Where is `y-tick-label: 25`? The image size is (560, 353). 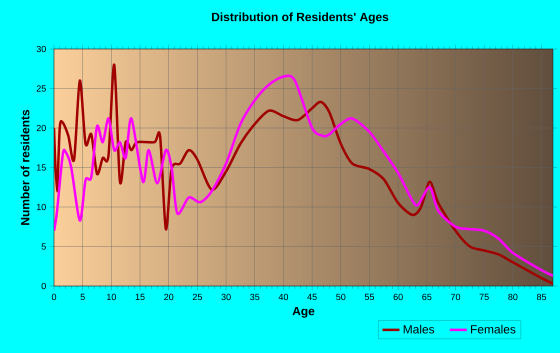
y-tick-label: 25 is located at coordinates (41, 88).